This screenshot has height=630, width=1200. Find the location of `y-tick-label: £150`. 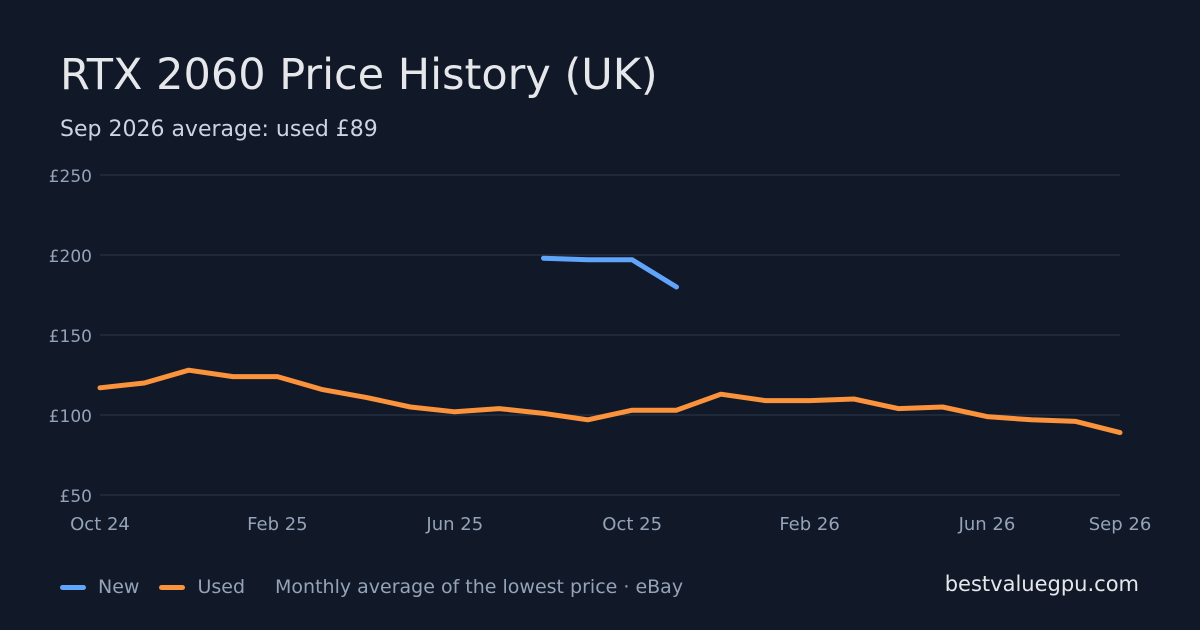

y-tick-label: £150 is located at coordinates (70, 337).